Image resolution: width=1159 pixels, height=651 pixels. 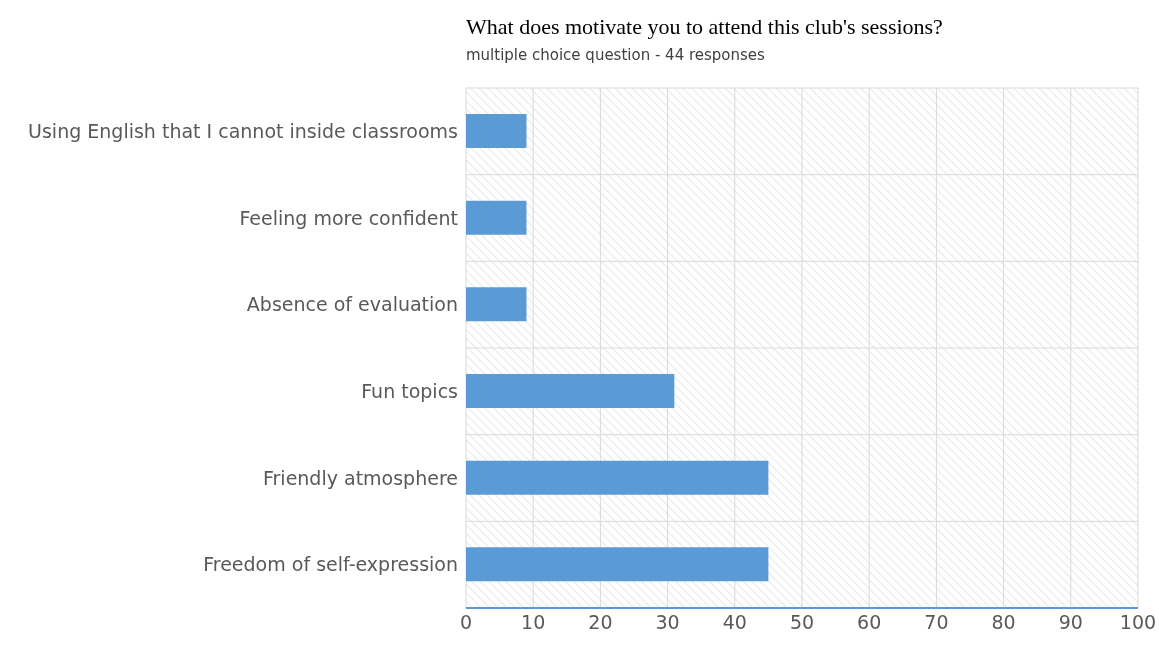 I want to click on x-tick-label: 60, so click(x=869, y=622).